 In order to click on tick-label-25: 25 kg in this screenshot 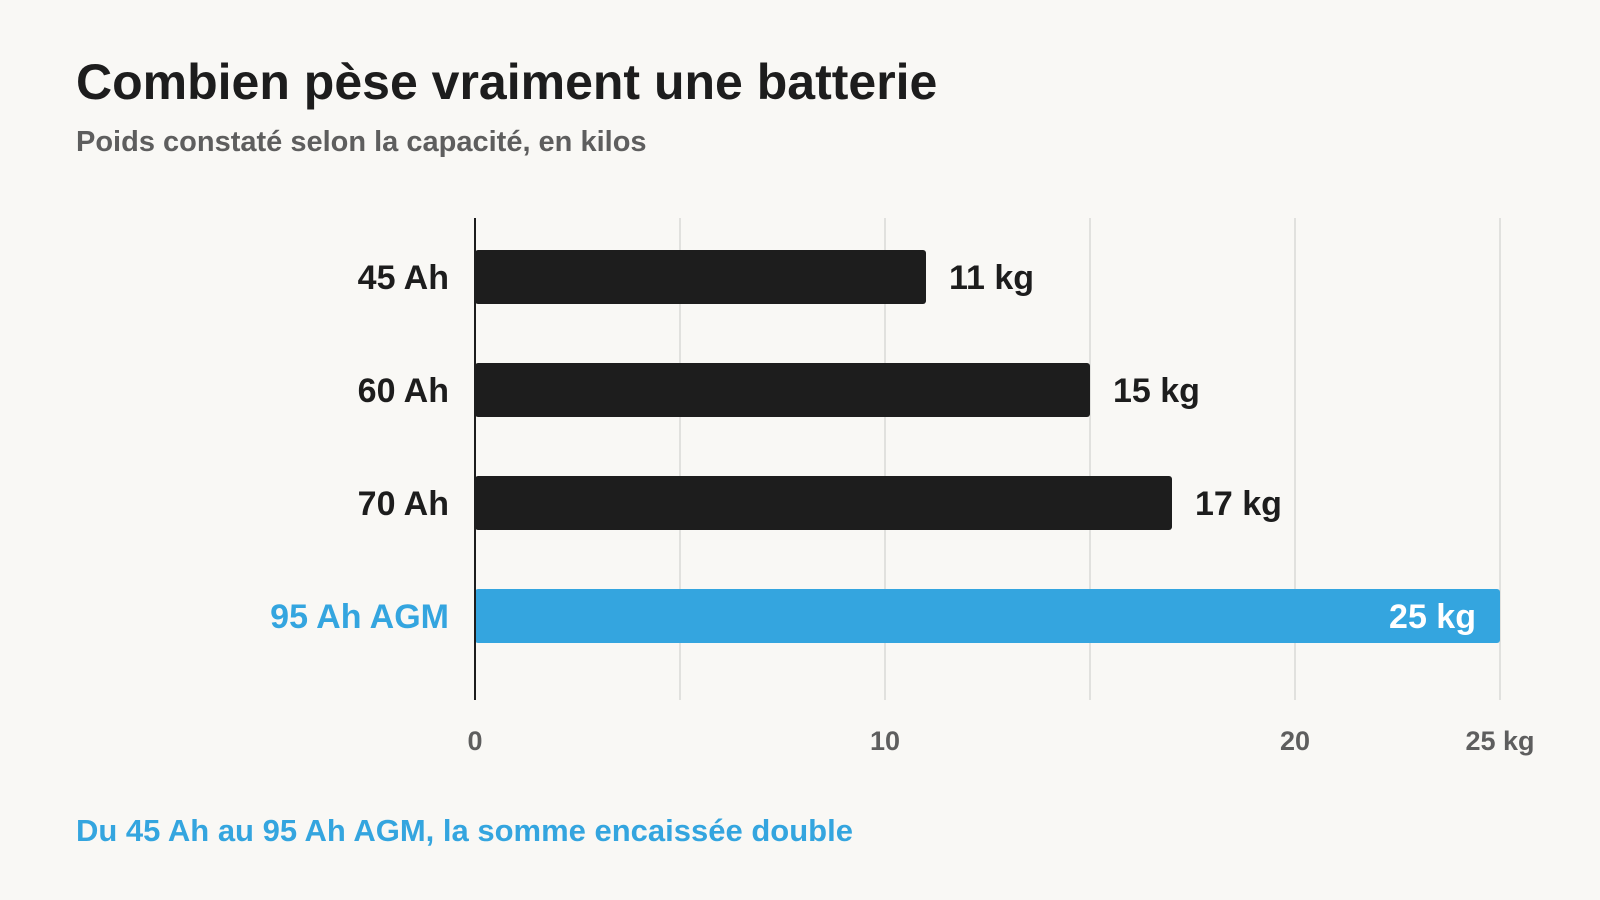, I will do `click(1499, 741)`.